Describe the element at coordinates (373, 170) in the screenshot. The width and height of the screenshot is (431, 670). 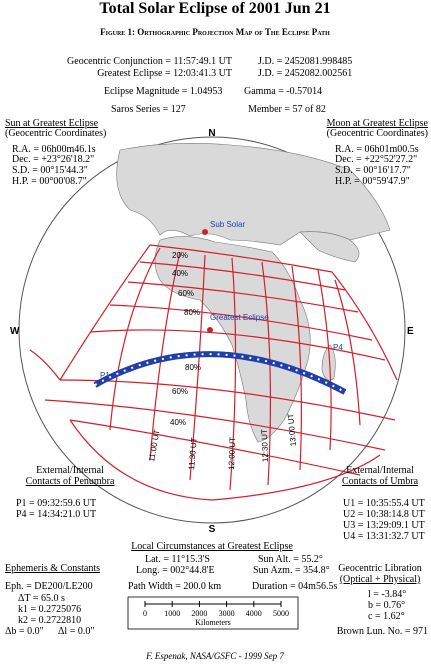
I see `moon-line: S.D. = 00°16'17.7"` at that location.